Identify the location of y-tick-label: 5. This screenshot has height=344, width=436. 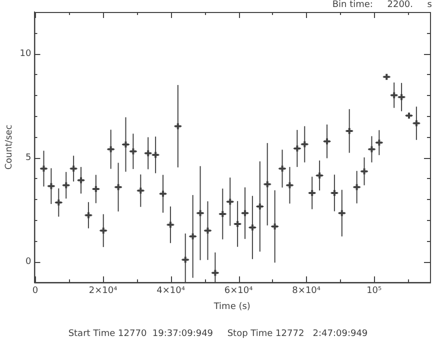
(29, 157).